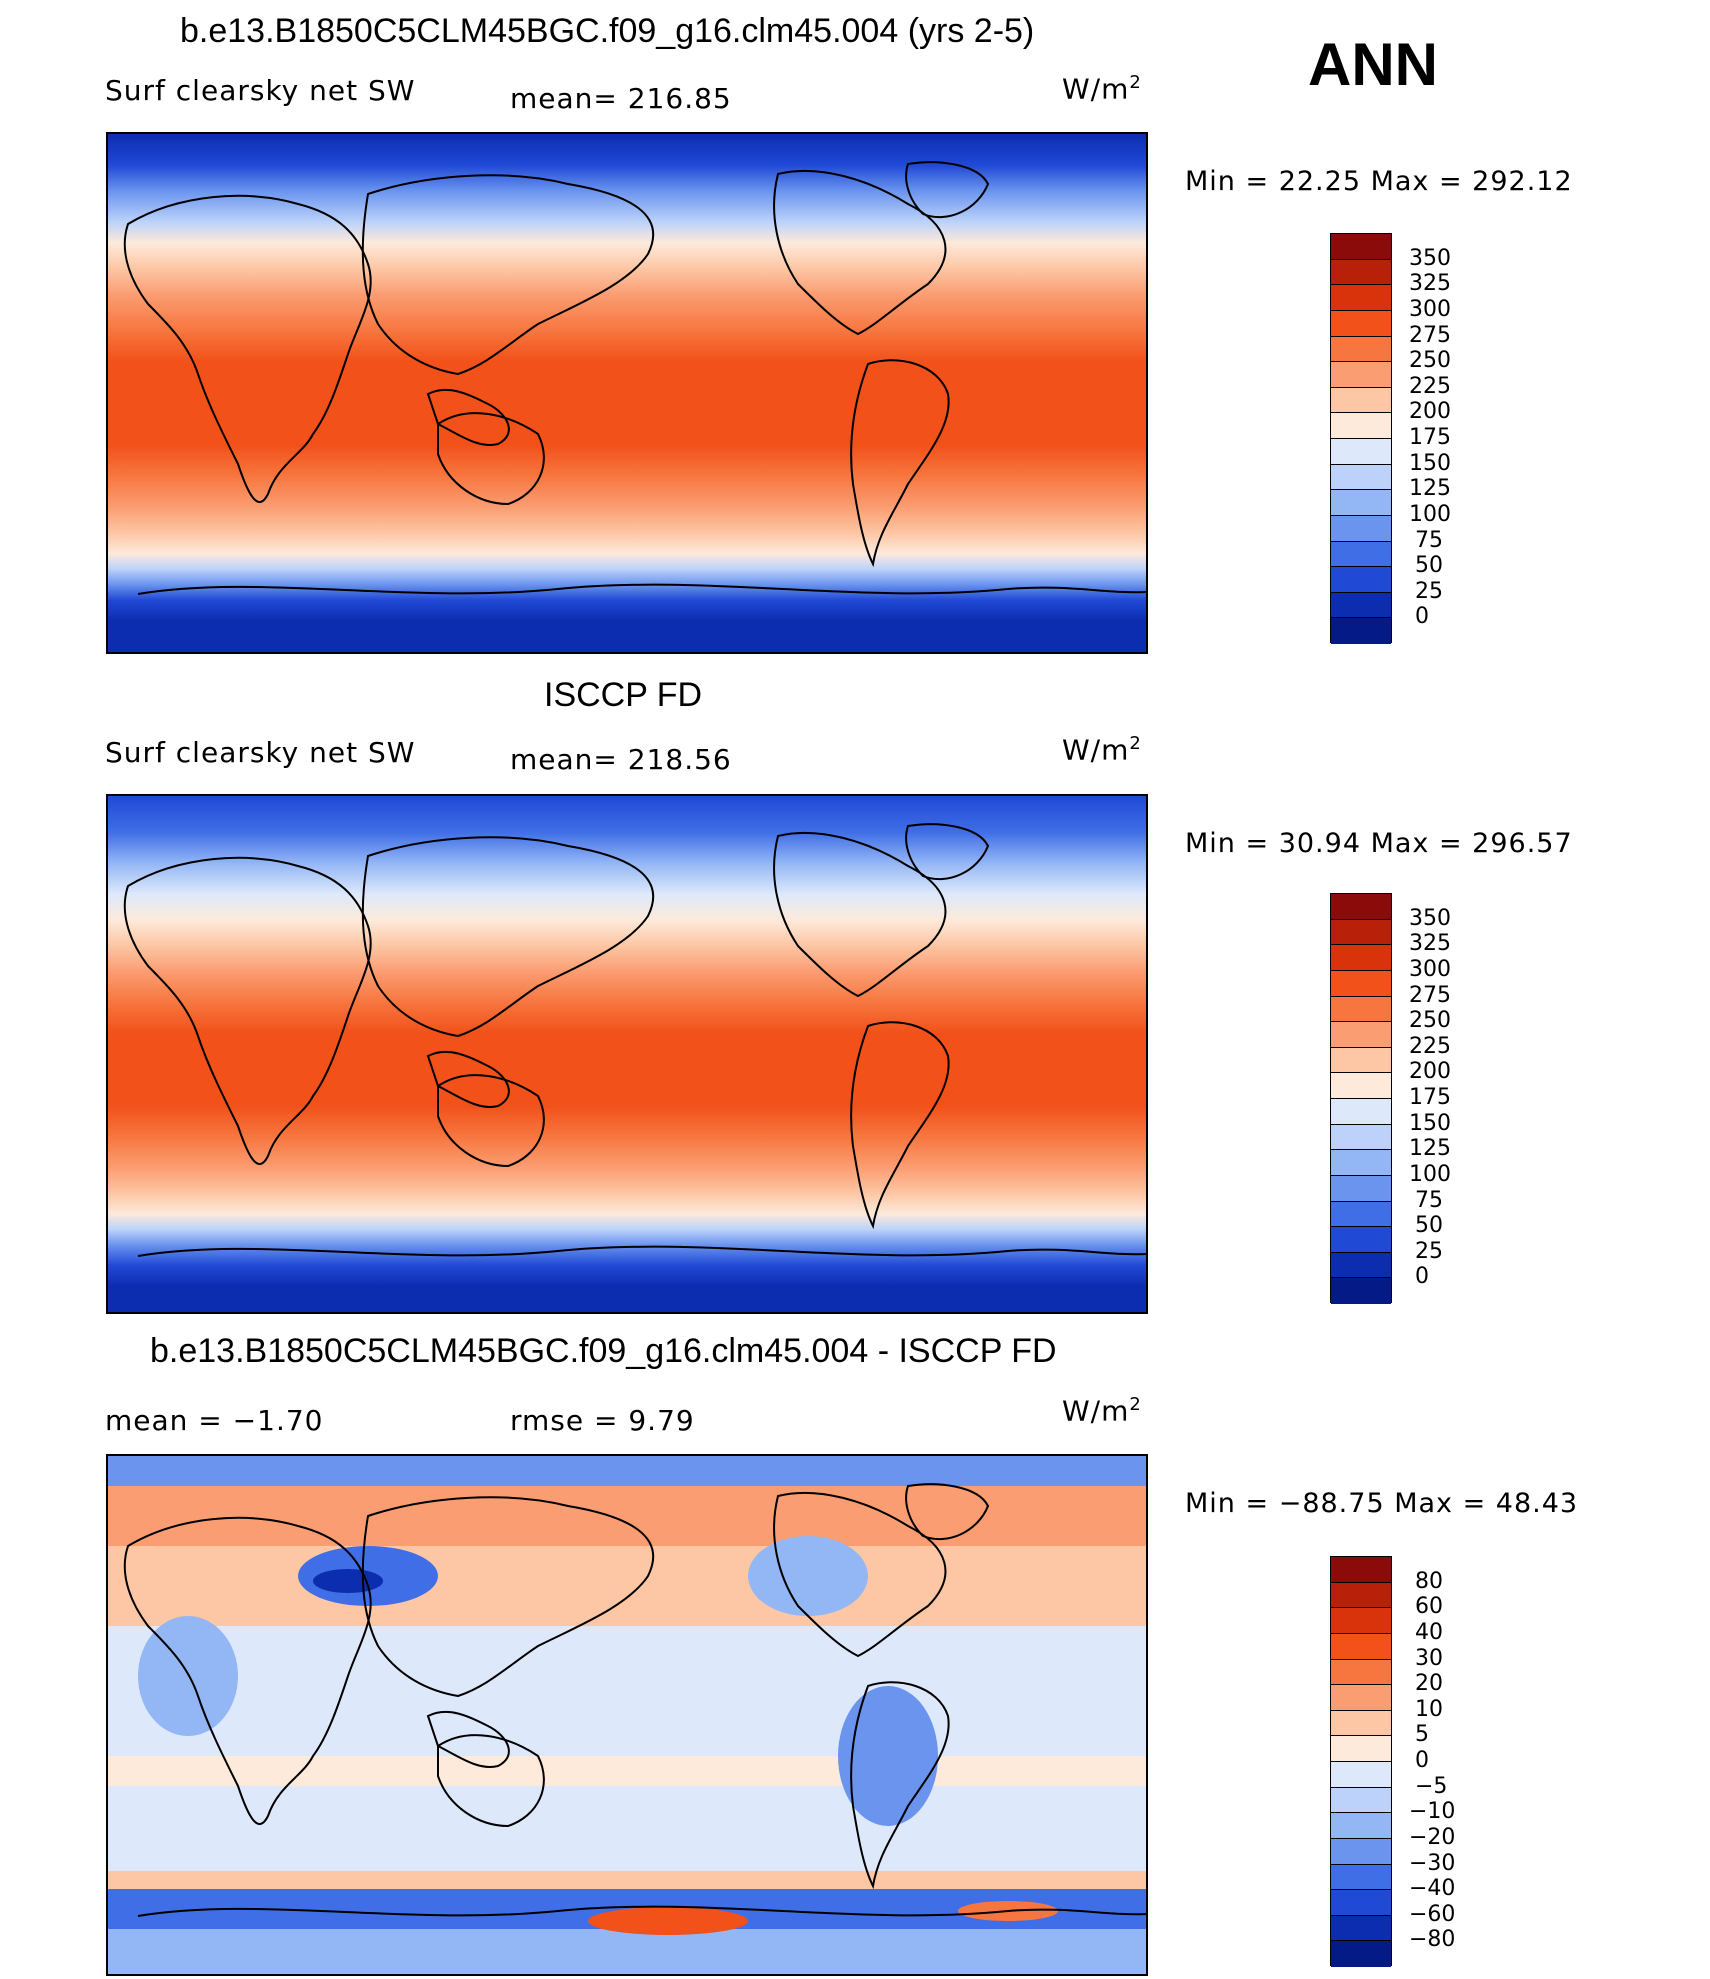 This screenshot has height=1979, width=1710. What do you see at coordinates (1432, 1940) in the screenshot?
I see `colorbar-tick-label: −80` at bounding box center [1432, 1940].